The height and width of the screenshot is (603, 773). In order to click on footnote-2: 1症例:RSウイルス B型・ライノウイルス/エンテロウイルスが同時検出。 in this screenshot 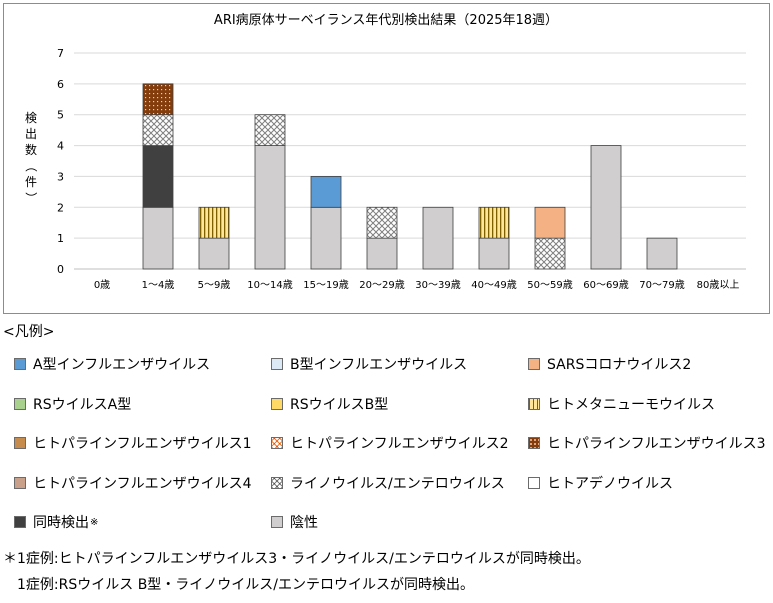, I will do `click(246, 585)`.